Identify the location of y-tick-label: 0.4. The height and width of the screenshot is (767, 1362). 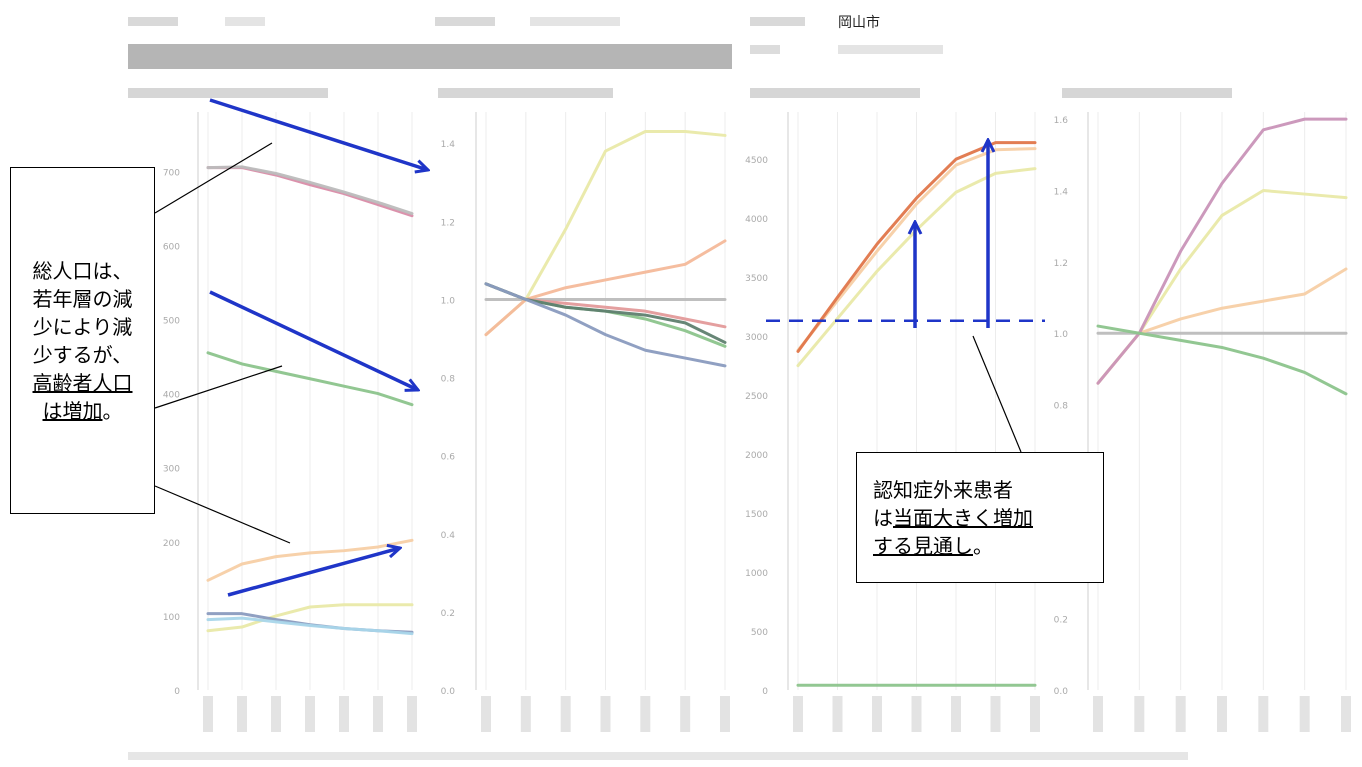
(448, 536).